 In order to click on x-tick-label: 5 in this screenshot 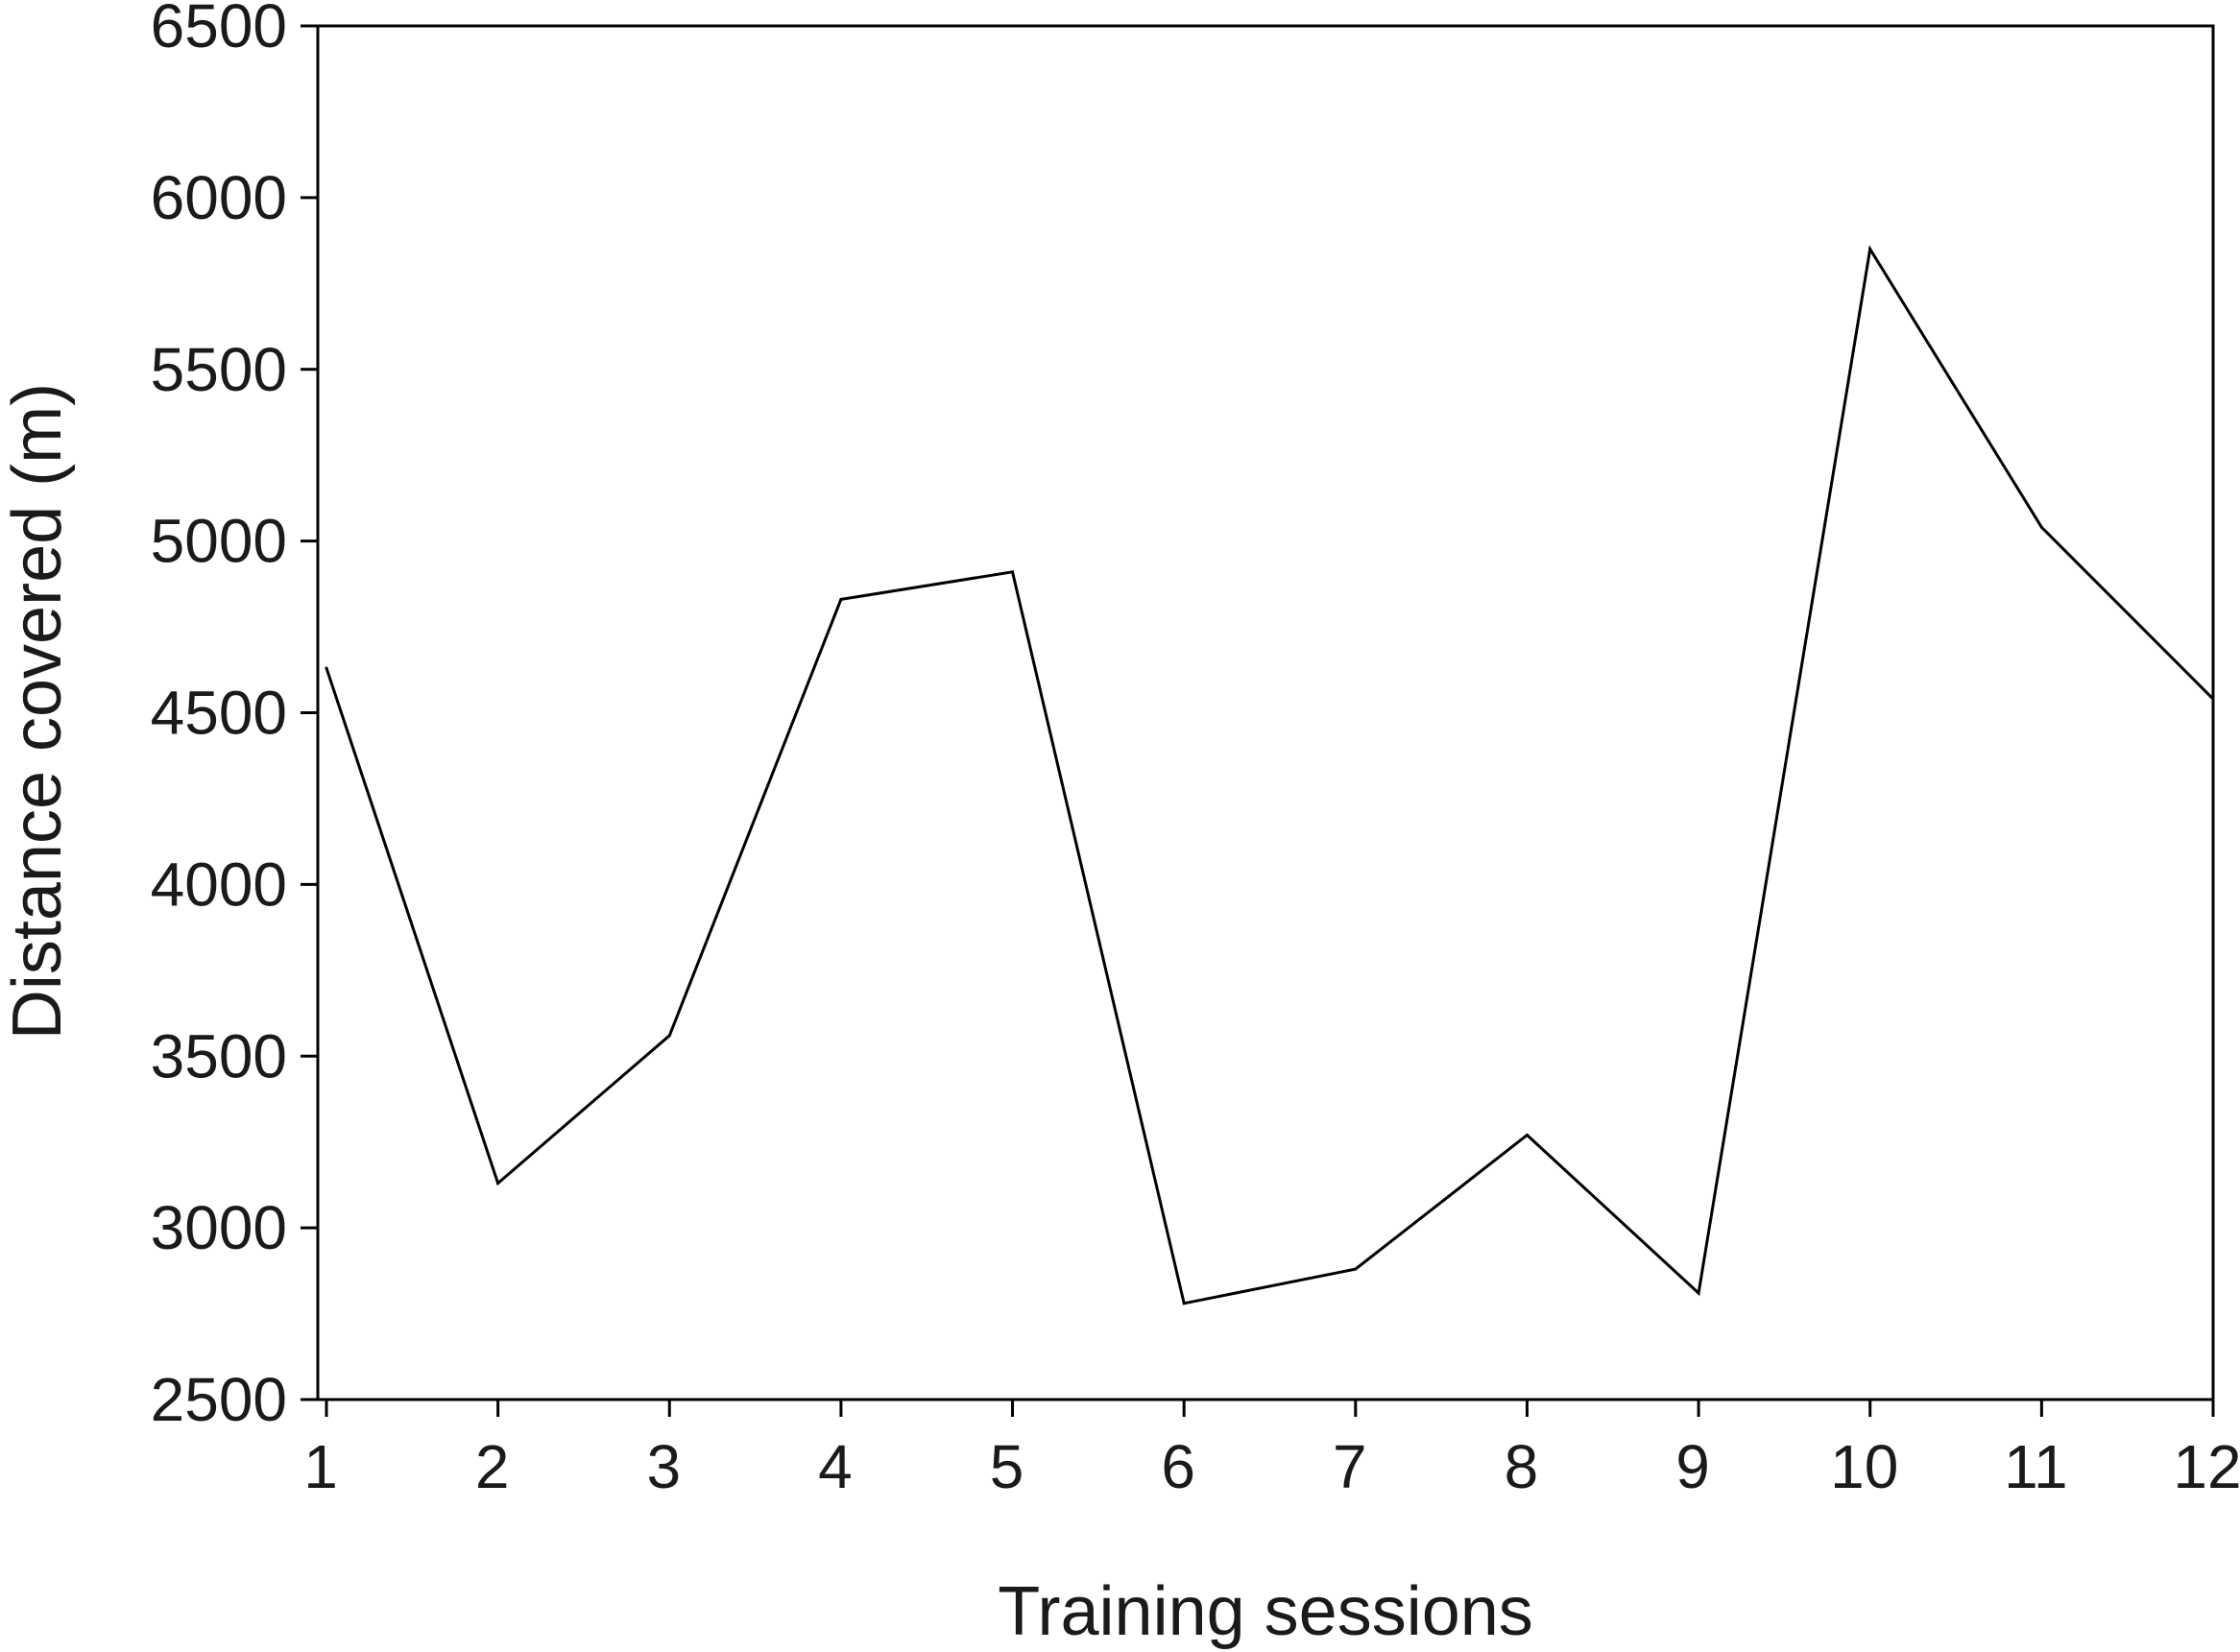, I will do `click(1007, 1466)`.